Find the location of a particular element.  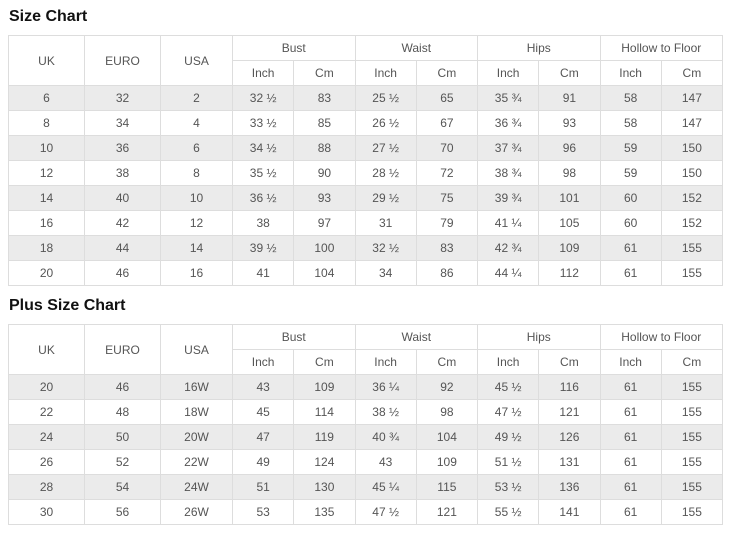

size-value-cell: 33 ½ is located at coordinates (263, 123).